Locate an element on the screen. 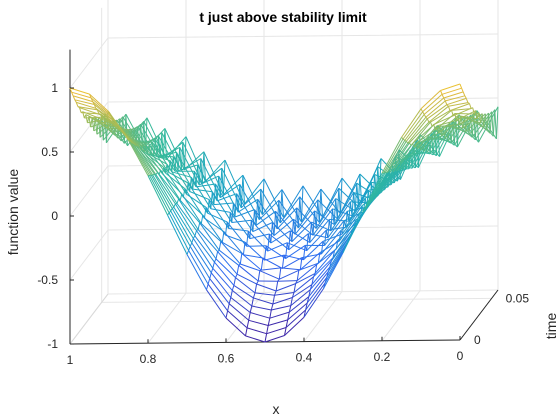  x-tick-label: 0.8 is located at coordinates (148, 359).